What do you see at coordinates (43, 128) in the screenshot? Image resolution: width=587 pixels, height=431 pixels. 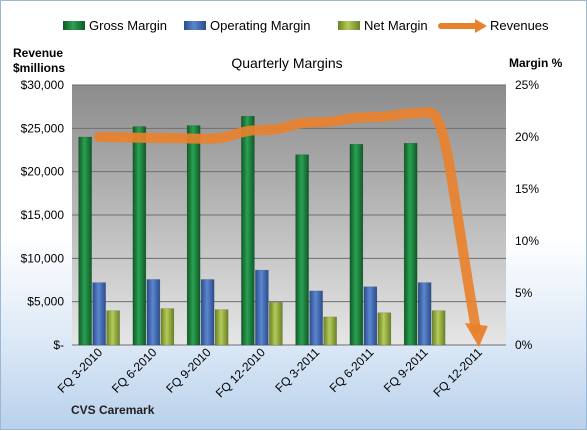 I see `y-left-tick-label: $25,000` at bounding box center [43, 128].